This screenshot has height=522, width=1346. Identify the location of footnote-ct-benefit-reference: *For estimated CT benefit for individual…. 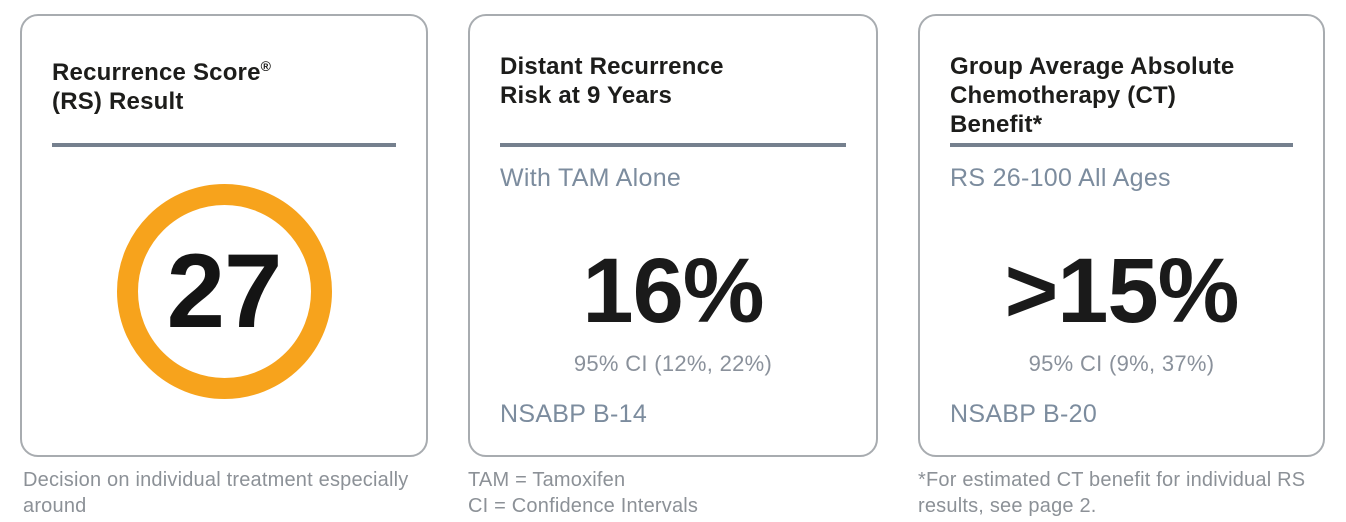
(1128, 493).